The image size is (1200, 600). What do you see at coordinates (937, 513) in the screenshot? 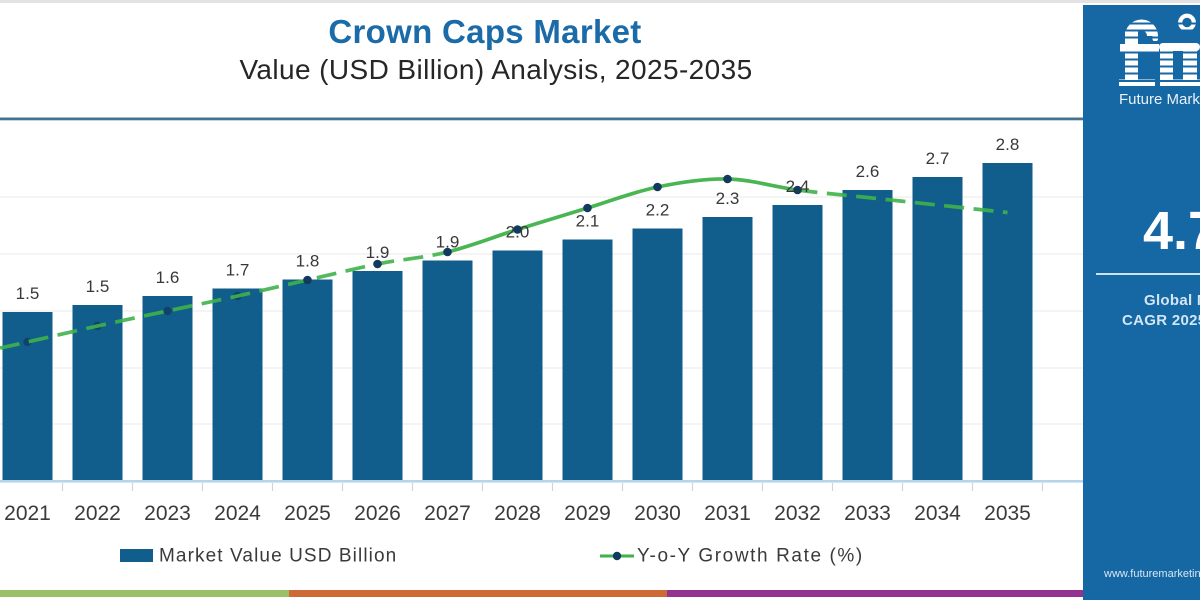
I see `svg-text: 2034` at bounding box center [937, 513].